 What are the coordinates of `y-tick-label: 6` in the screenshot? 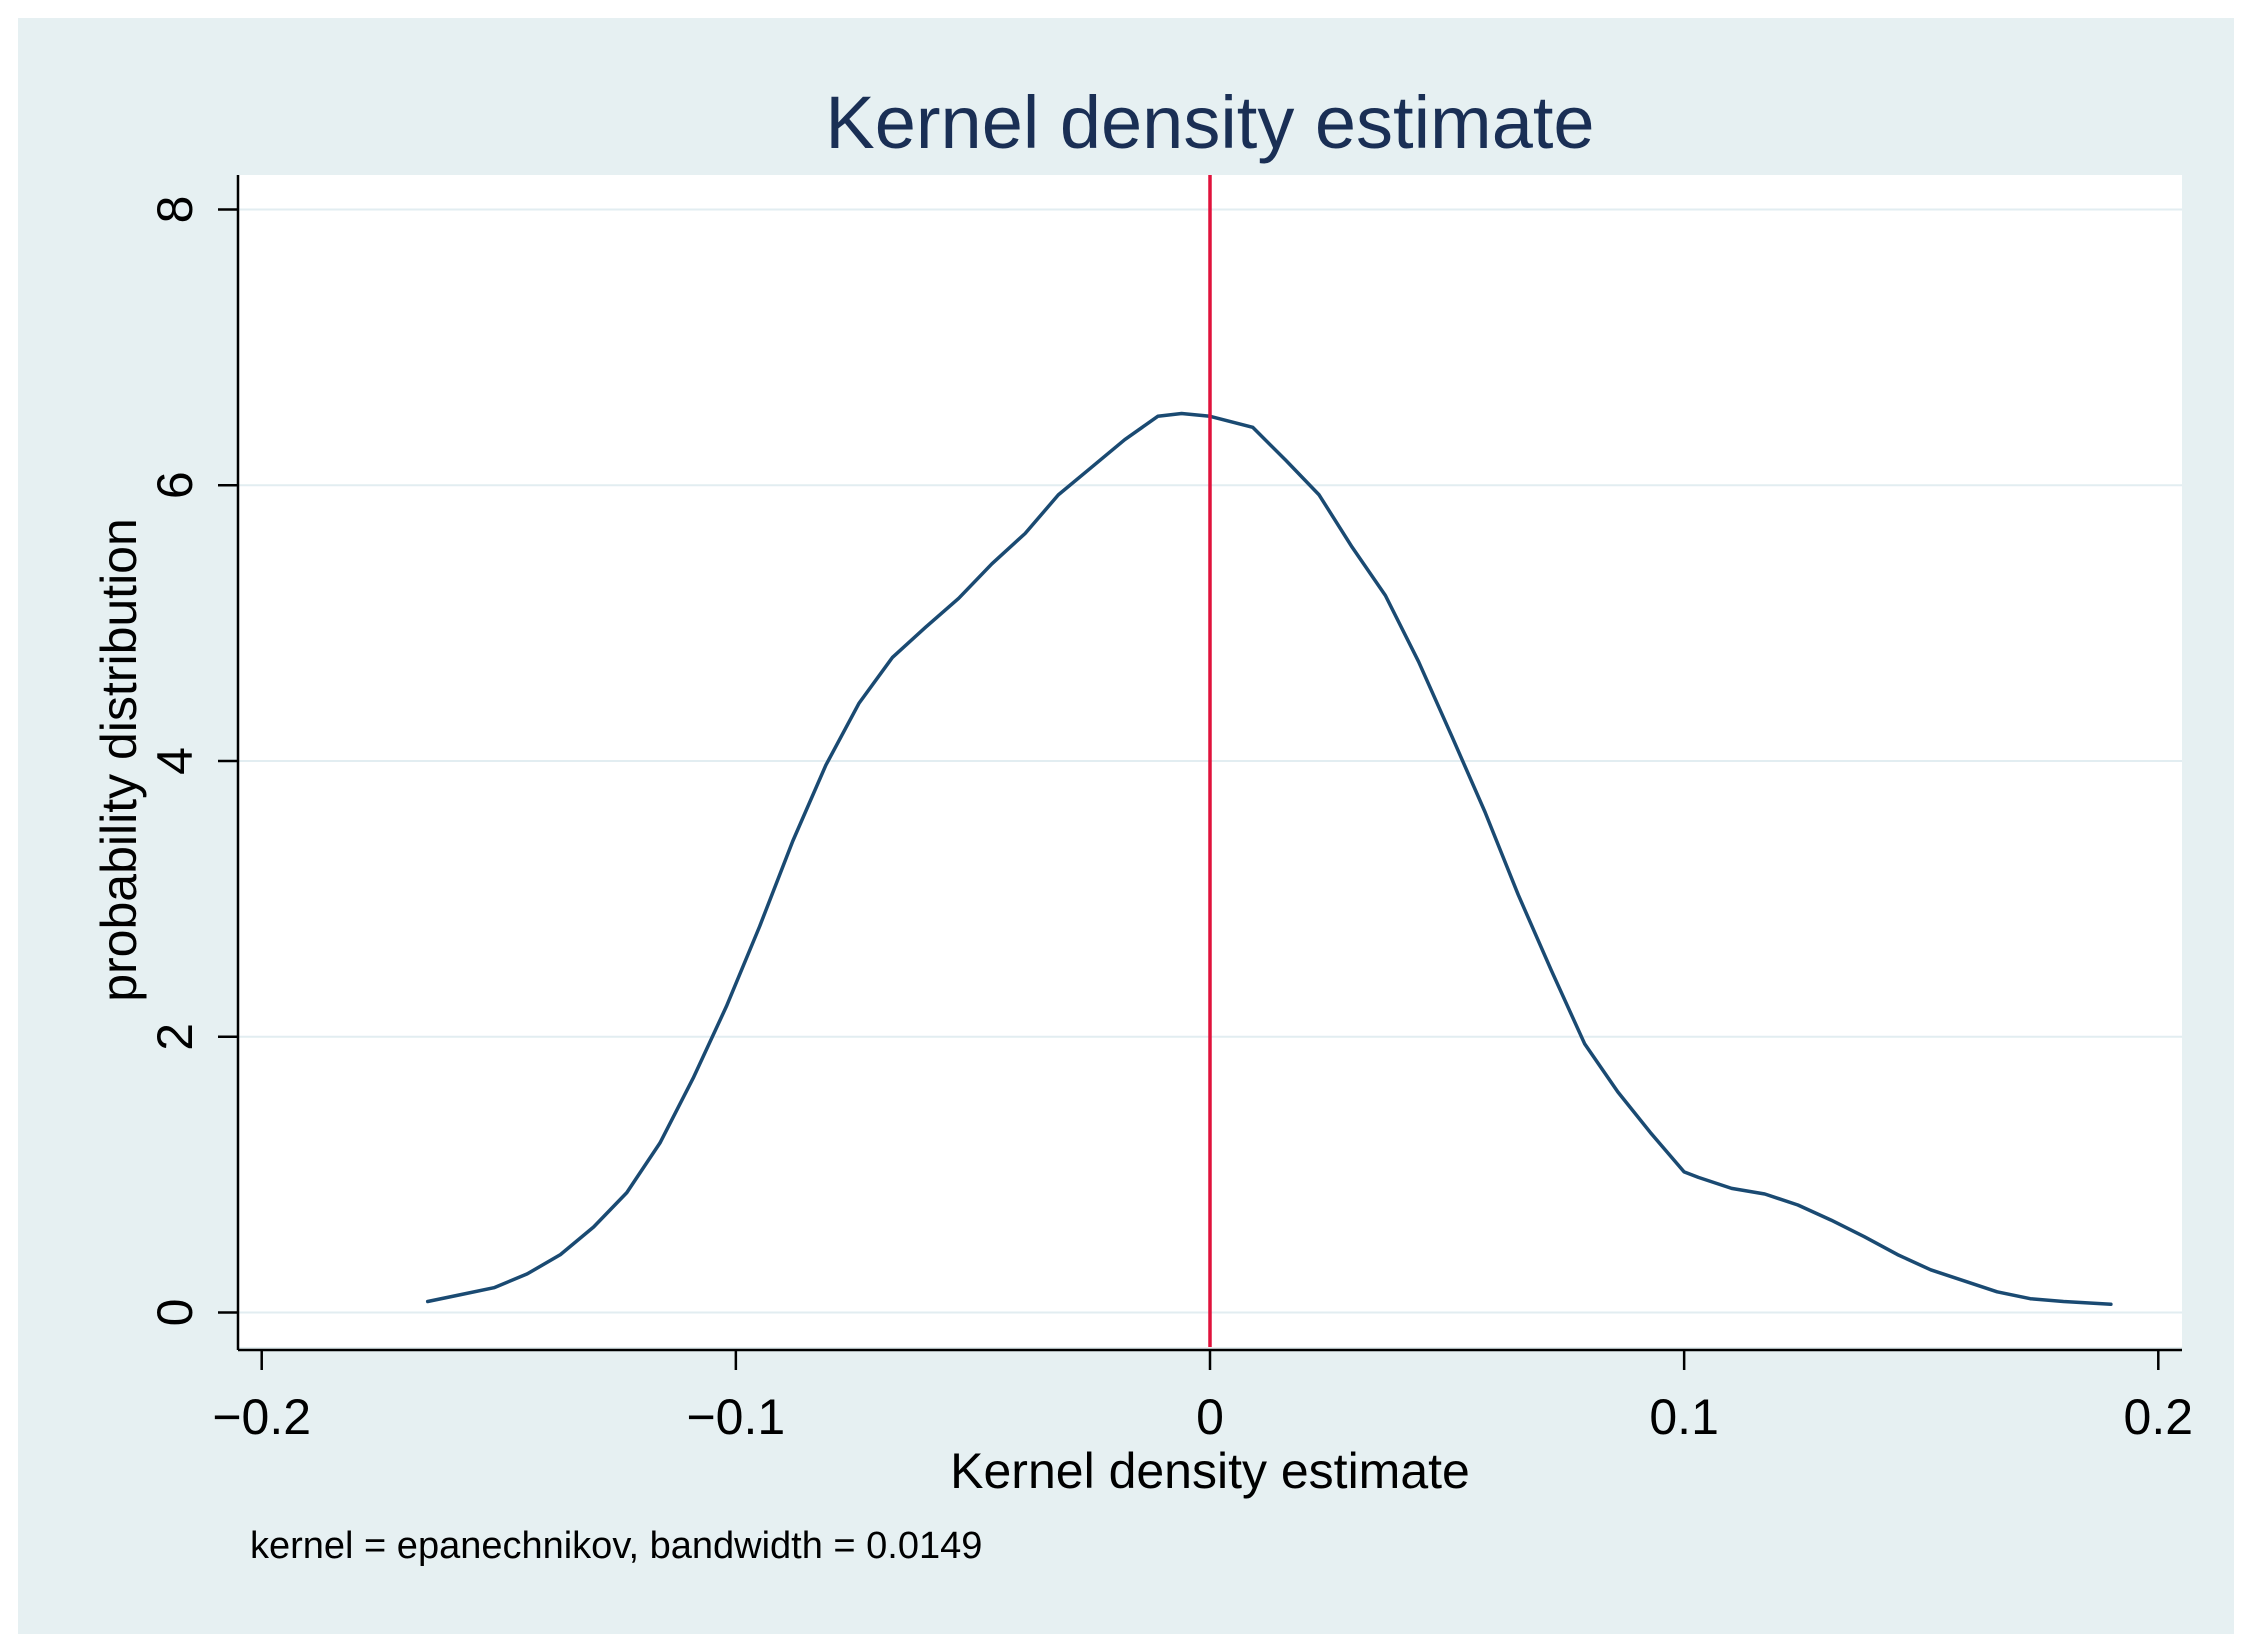 It's located at (175, 485).